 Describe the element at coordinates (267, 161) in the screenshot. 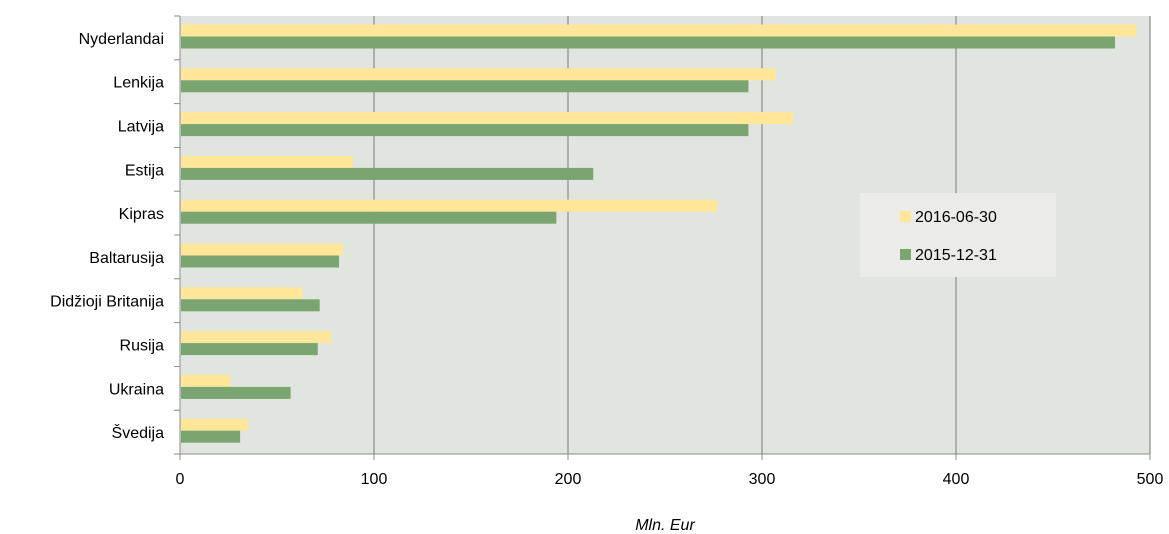

I see `bar-2016-06-30-Estija` at that location.